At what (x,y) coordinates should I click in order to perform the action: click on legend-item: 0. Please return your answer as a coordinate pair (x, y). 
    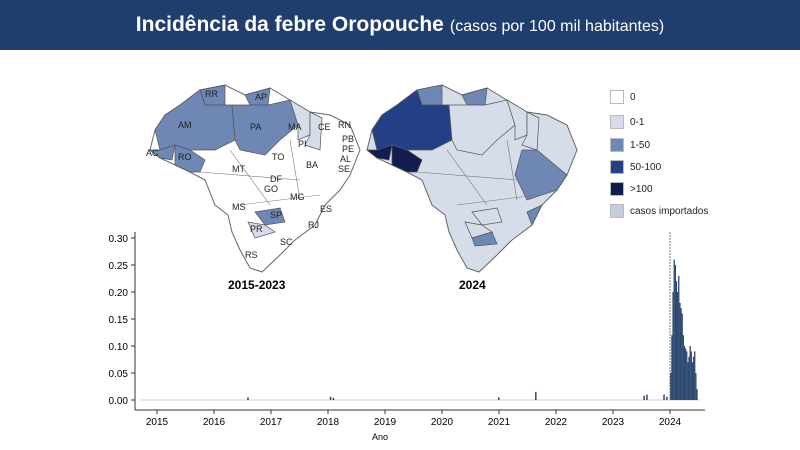
    Looking at the image, I should click on (623, 97).